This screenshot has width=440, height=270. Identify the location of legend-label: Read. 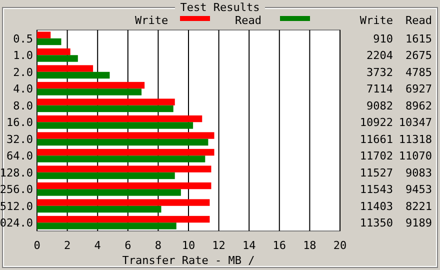
(248, 20).